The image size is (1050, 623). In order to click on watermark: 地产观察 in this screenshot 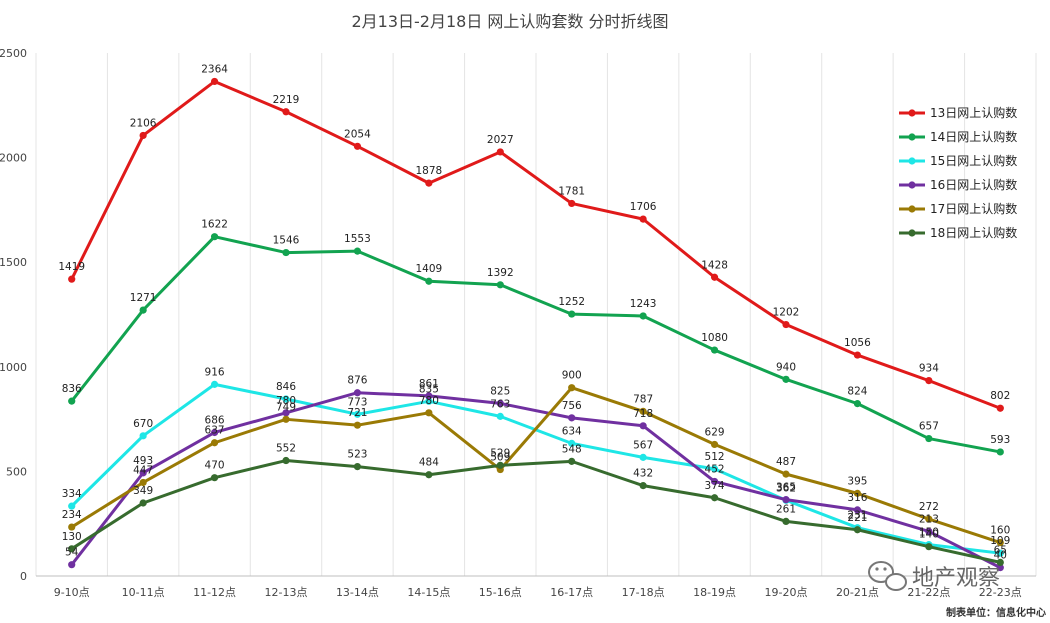, I will do `click(934, 576)`.